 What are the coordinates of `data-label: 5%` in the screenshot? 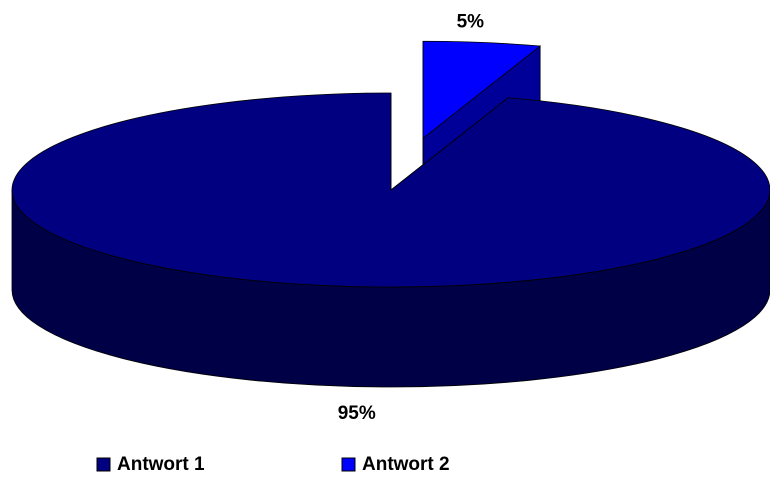 It's located at (471, 21).